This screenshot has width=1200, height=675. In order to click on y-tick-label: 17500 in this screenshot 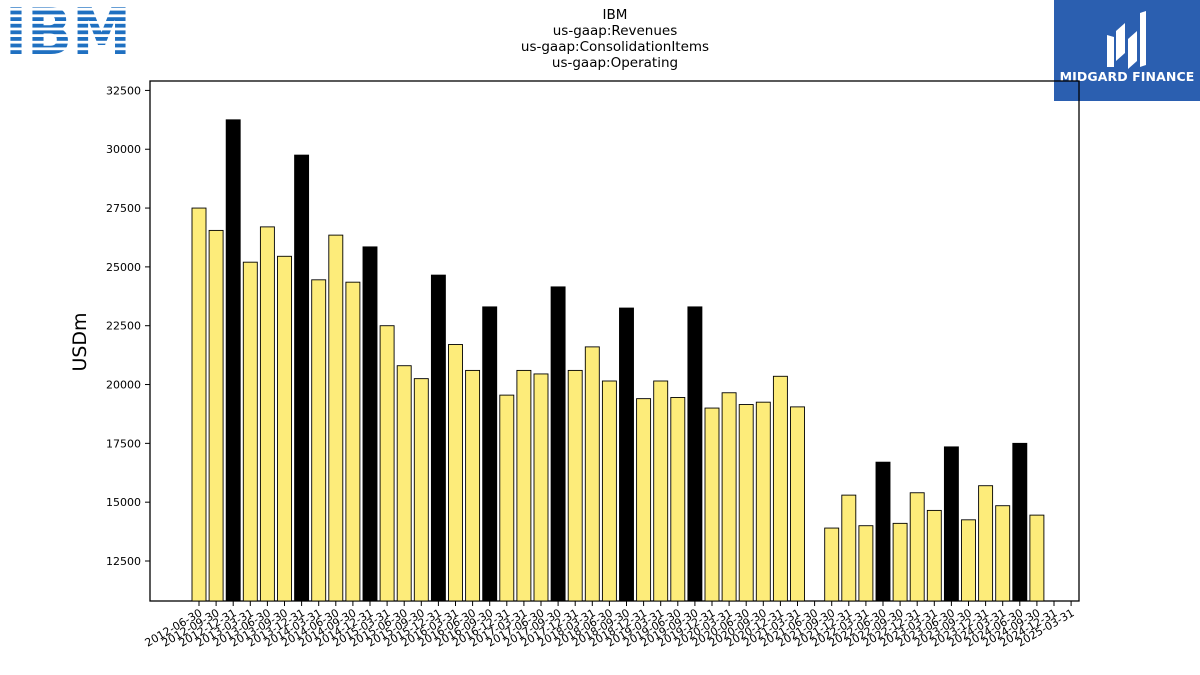, I will do `click(123, 443)`.